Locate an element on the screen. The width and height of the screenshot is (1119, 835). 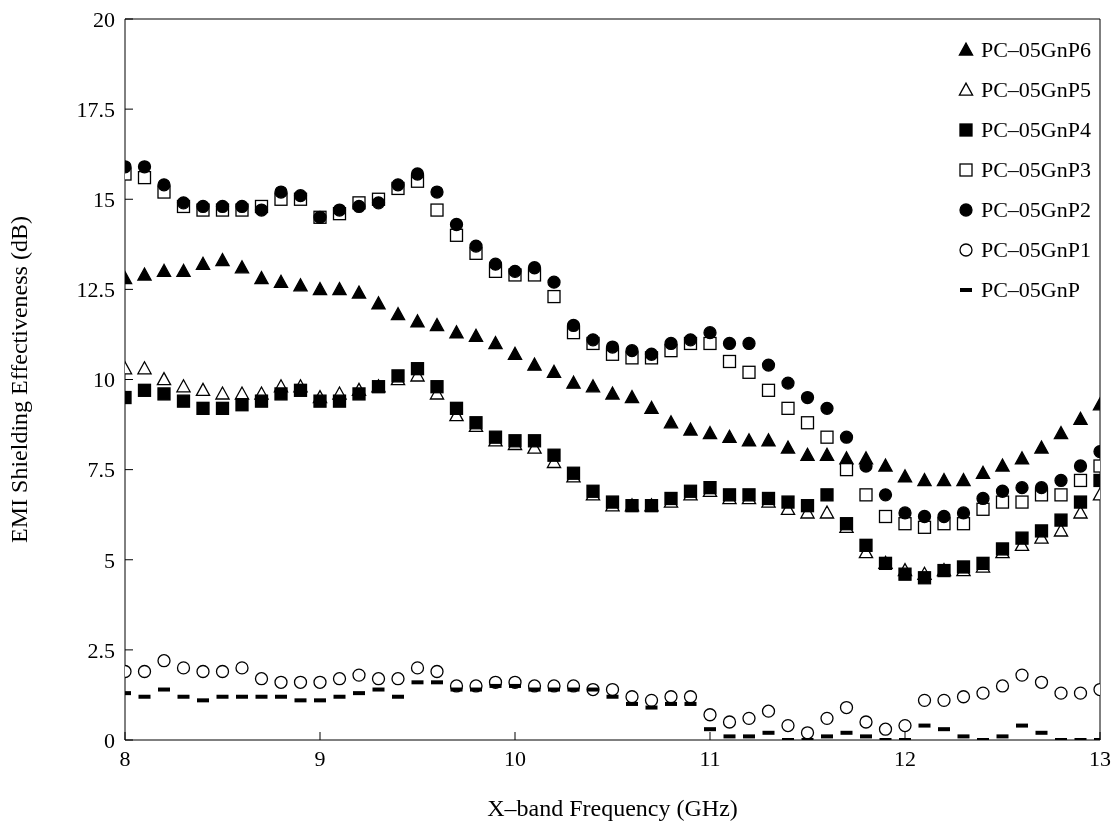
y-tick-label: 12.5 is located at coordinates (95, 290).